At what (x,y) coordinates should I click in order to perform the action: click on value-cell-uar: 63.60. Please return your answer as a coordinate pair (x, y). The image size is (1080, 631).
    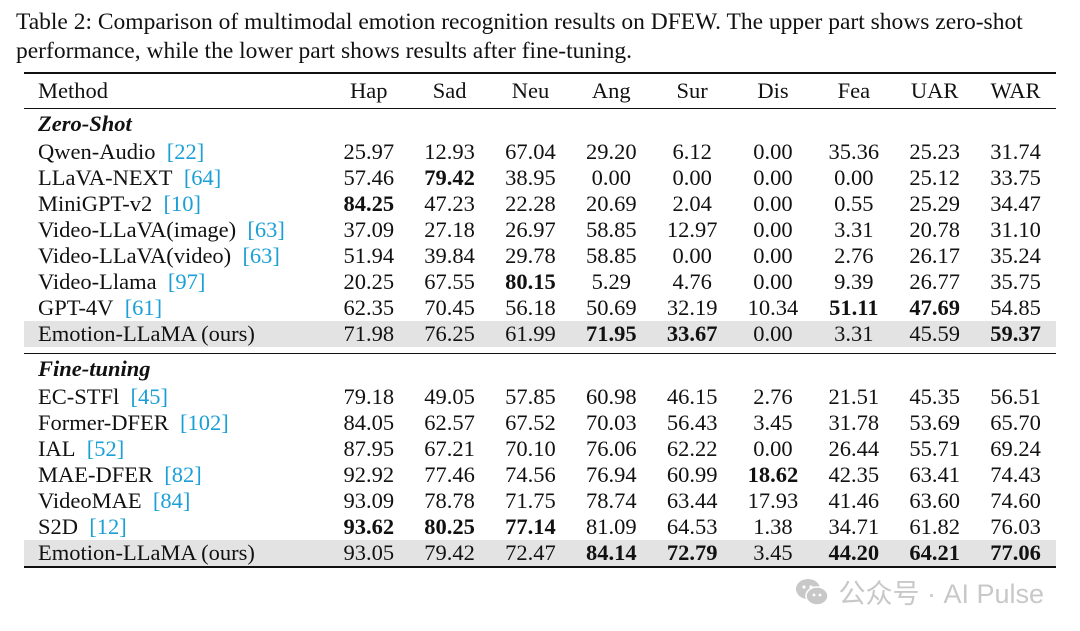
    Looking at the image, I should click on (934, 500).